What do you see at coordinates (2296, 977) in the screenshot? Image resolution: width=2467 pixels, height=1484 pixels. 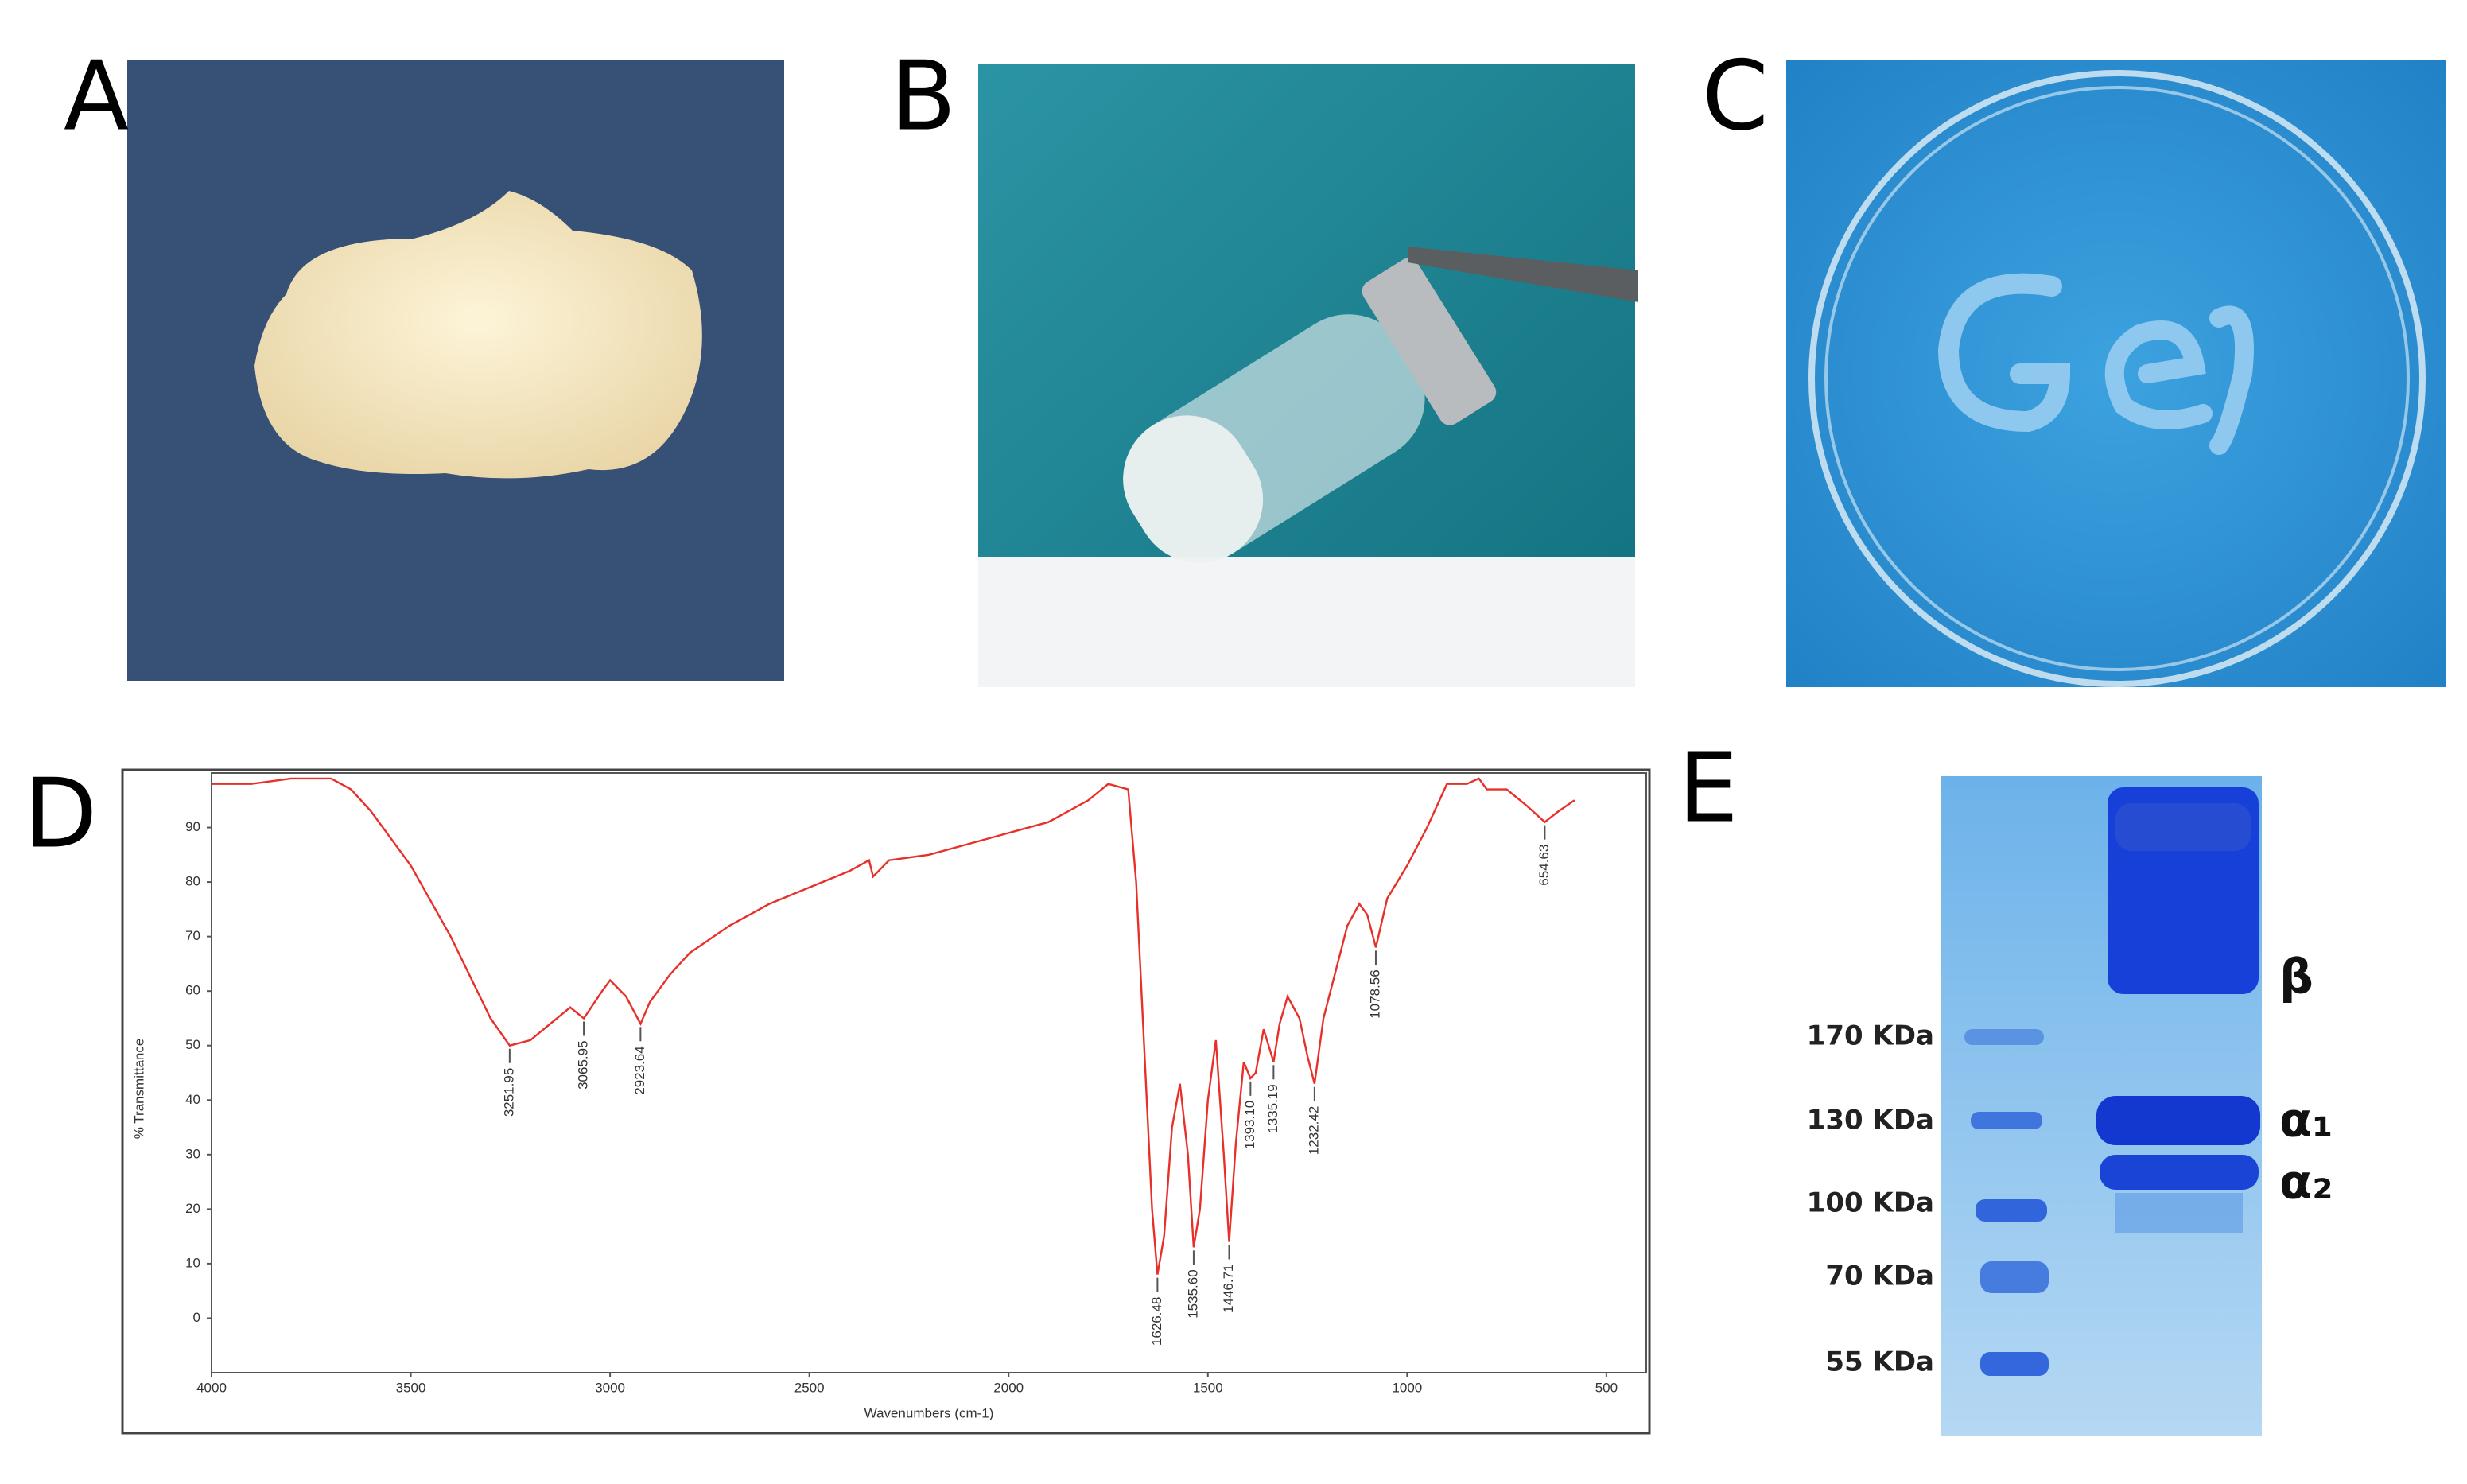 I see `band-label: β` at bounding box center [2296, 977].